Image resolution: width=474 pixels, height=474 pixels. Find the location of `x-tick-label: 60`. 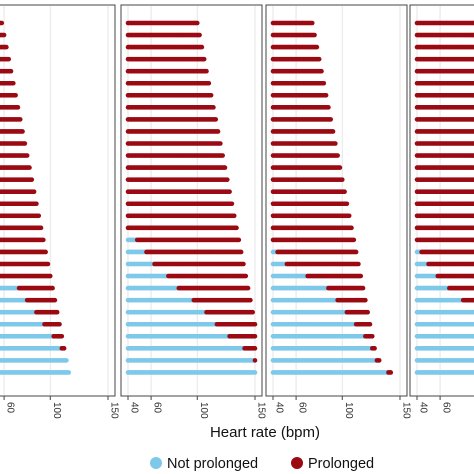

x-tick-label: 60 is located at coordinates (10, 408).